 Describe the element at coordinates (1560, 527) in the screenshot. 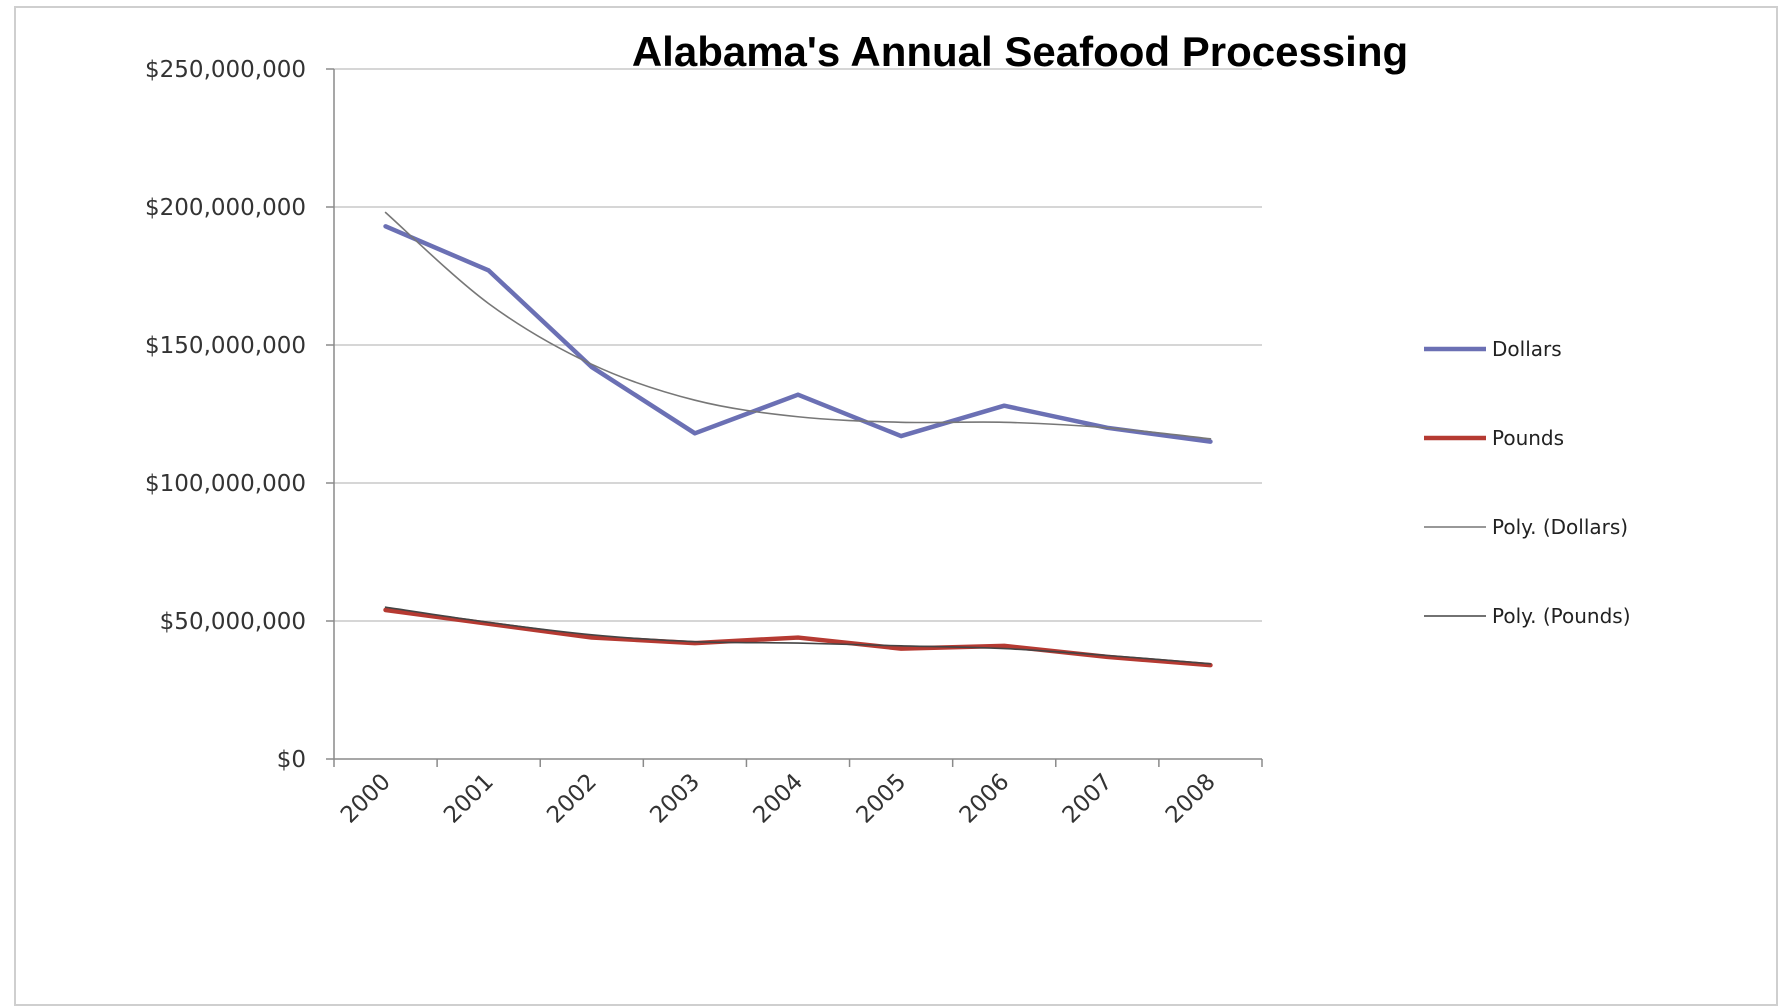

I see `legend-label: Poly. (Dollars)` at that location.